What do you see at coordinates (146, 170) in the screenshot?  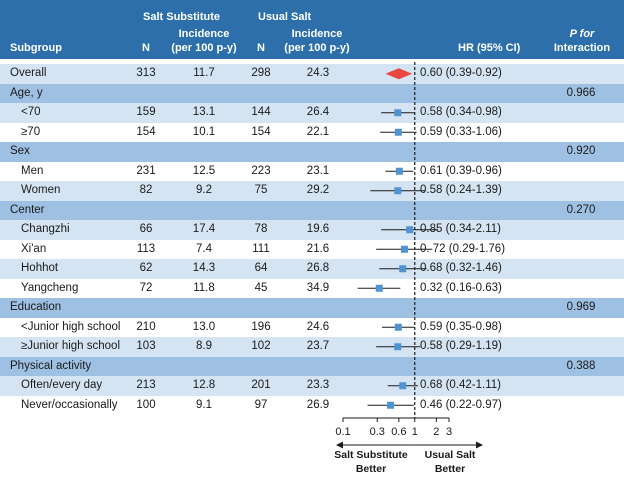 I see `n-substitute-value: 231` at bounding box center [146, 170].